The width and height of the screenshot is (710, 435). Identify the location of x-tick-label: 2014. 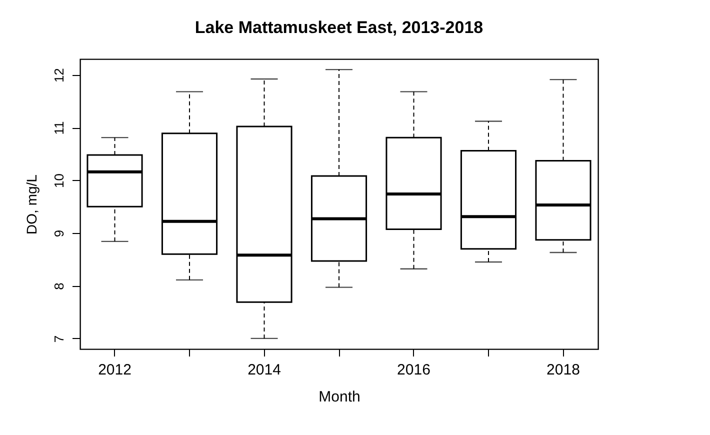
(264, 370).